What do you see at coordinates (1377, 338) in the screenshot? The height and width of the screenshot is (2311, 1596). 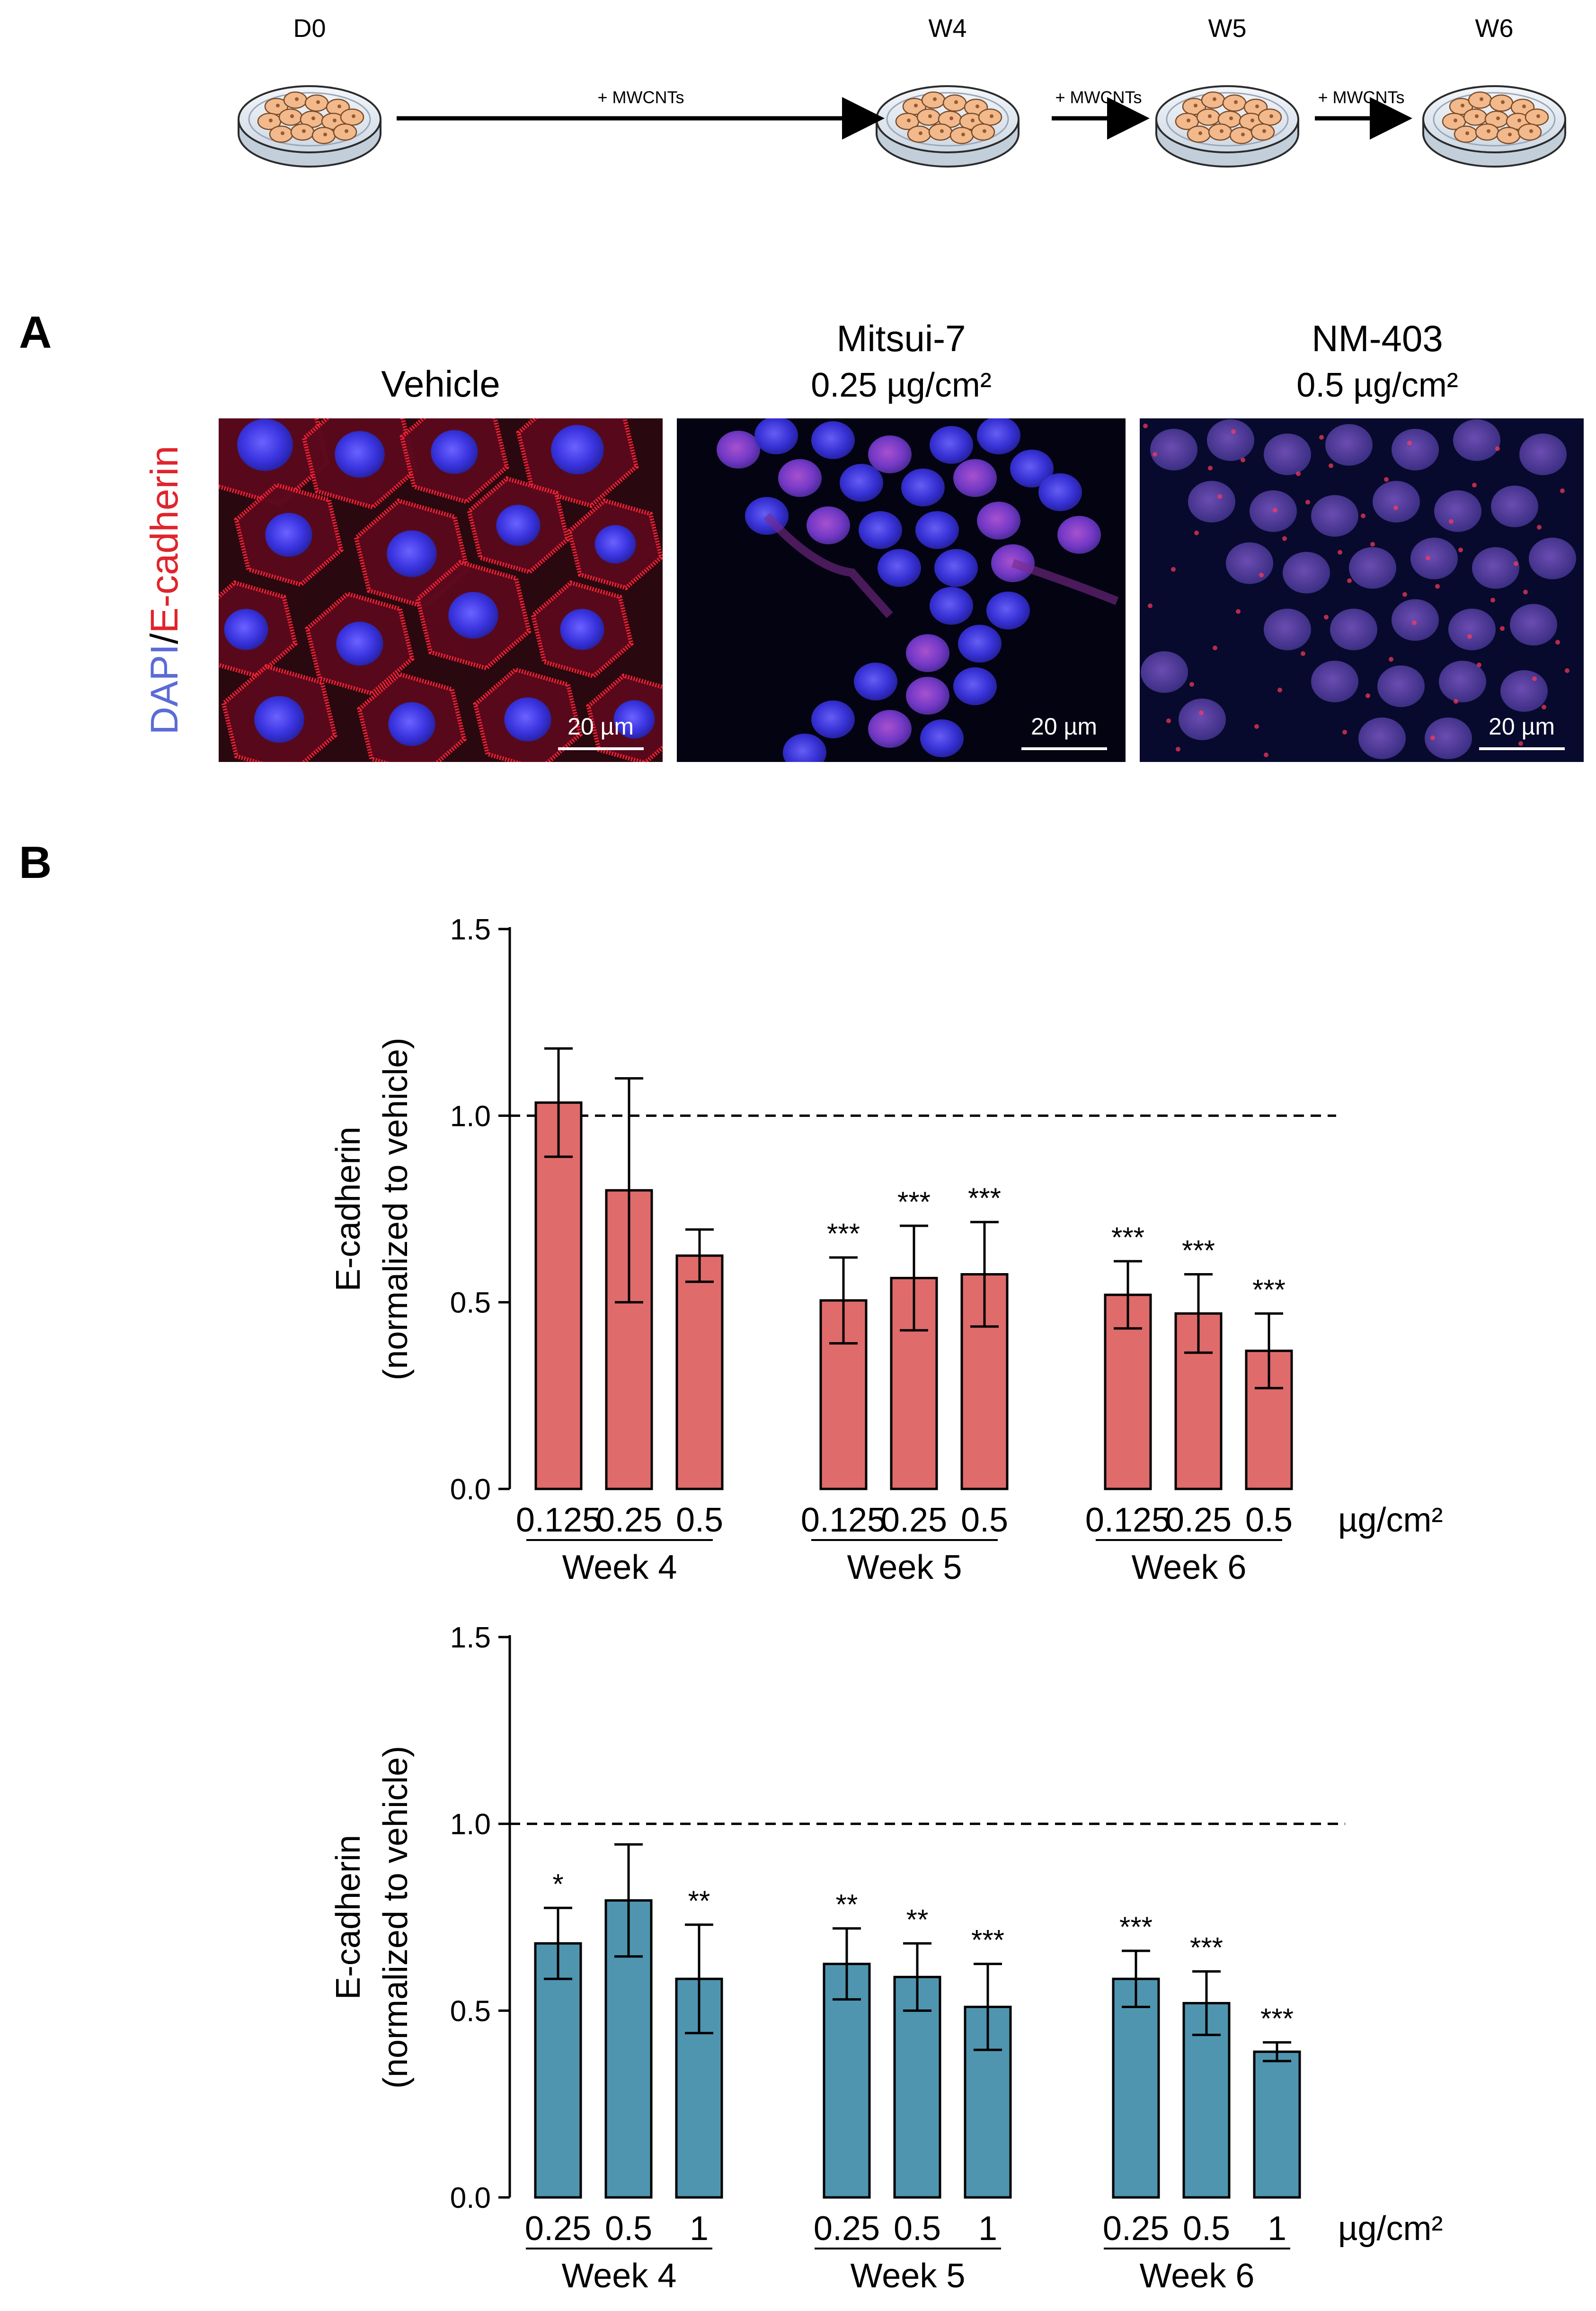 I see `image-title-nm403: NM-403` at bounding box center [1377, 338].